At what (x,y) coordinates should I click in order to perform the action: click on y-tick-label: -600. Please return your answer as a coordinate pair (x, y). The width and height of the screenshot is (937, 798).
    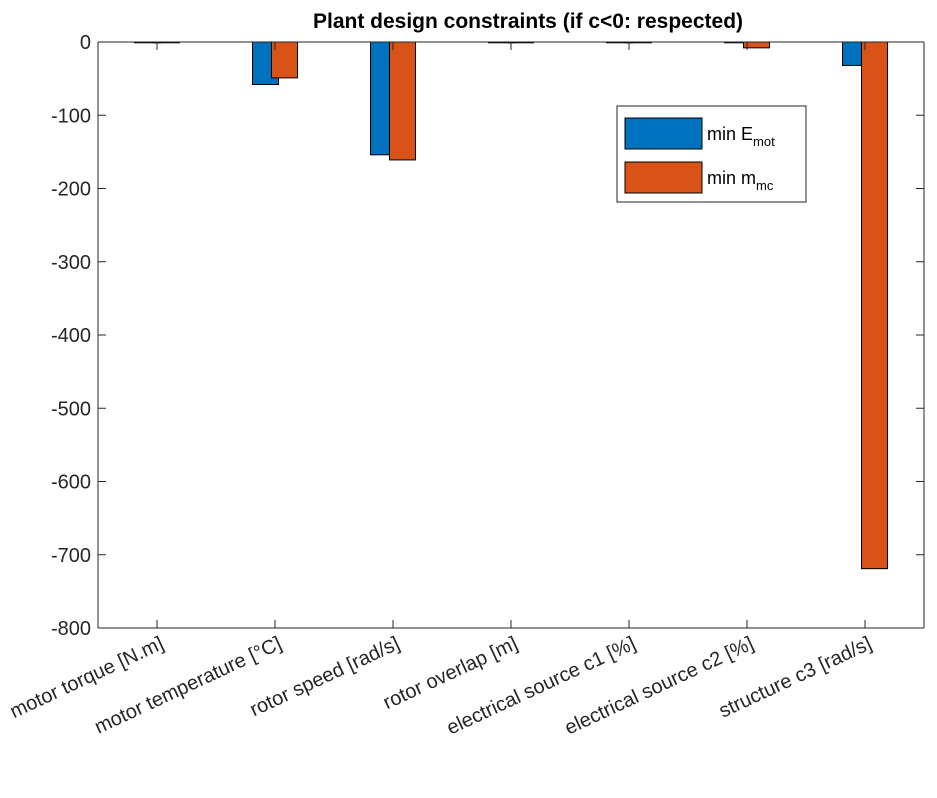
    Looking at the image, I should click on (71, 483).